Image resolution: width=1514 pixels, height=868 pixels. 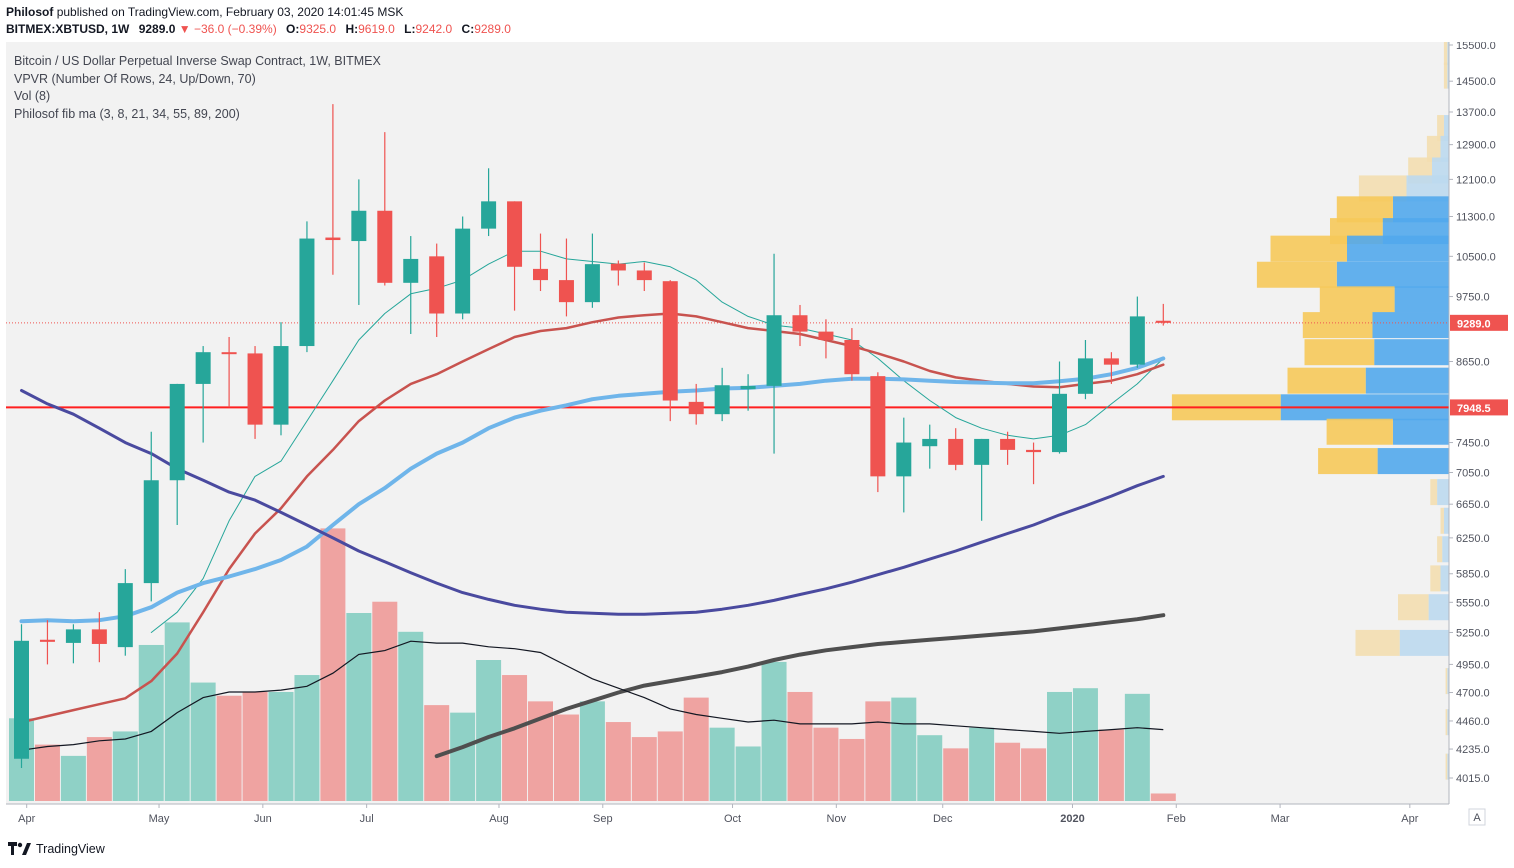 I want to click on time-tick-label: Feb, so click(x=1176, y=819).